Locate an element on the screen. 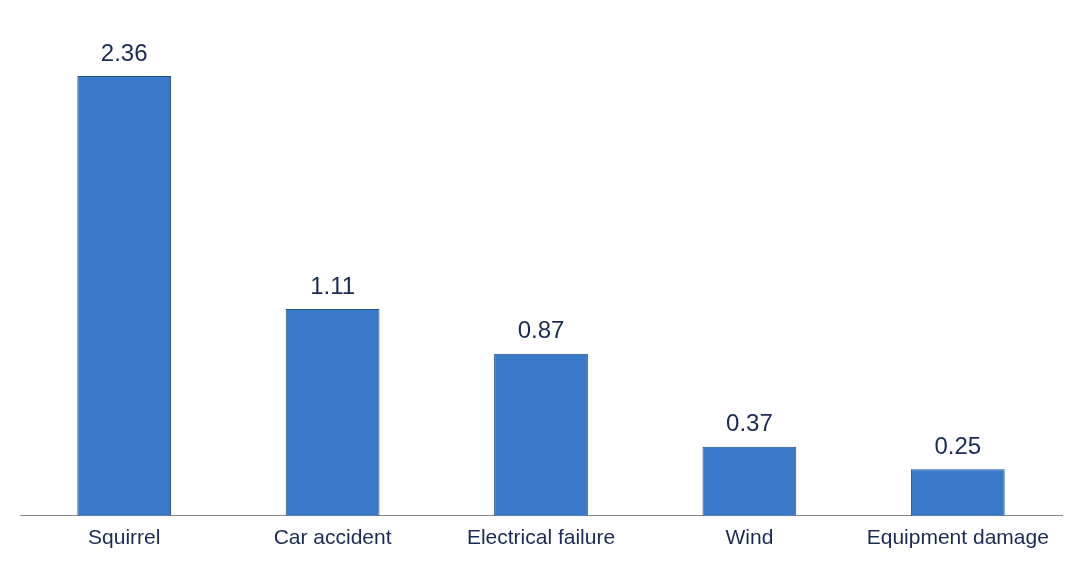  x-tick-label: Wind is located at coordinates (749, 537).